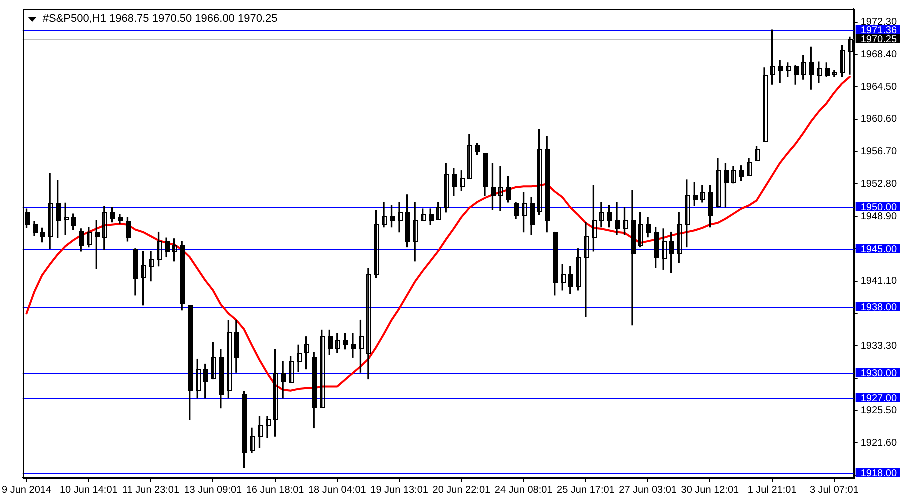 The height and width of the screenshot is (500, 900). I want to click on chart-title: #S&P500,H1 1968.75 1970.50 1966.00 1970.25, so click(160, 19).